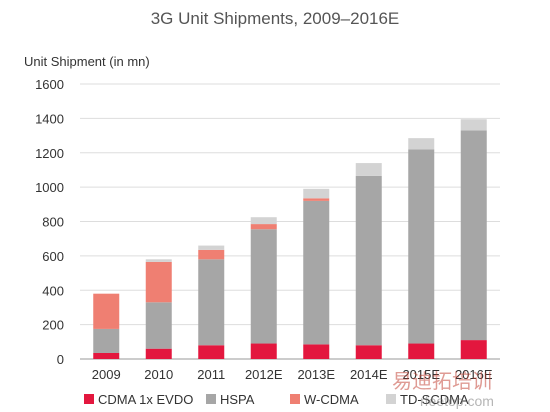 Image resolution: width=550 pixels, height=412 pixels. I want to click on legend-item: TD-SCDMA, so click(427, 399).